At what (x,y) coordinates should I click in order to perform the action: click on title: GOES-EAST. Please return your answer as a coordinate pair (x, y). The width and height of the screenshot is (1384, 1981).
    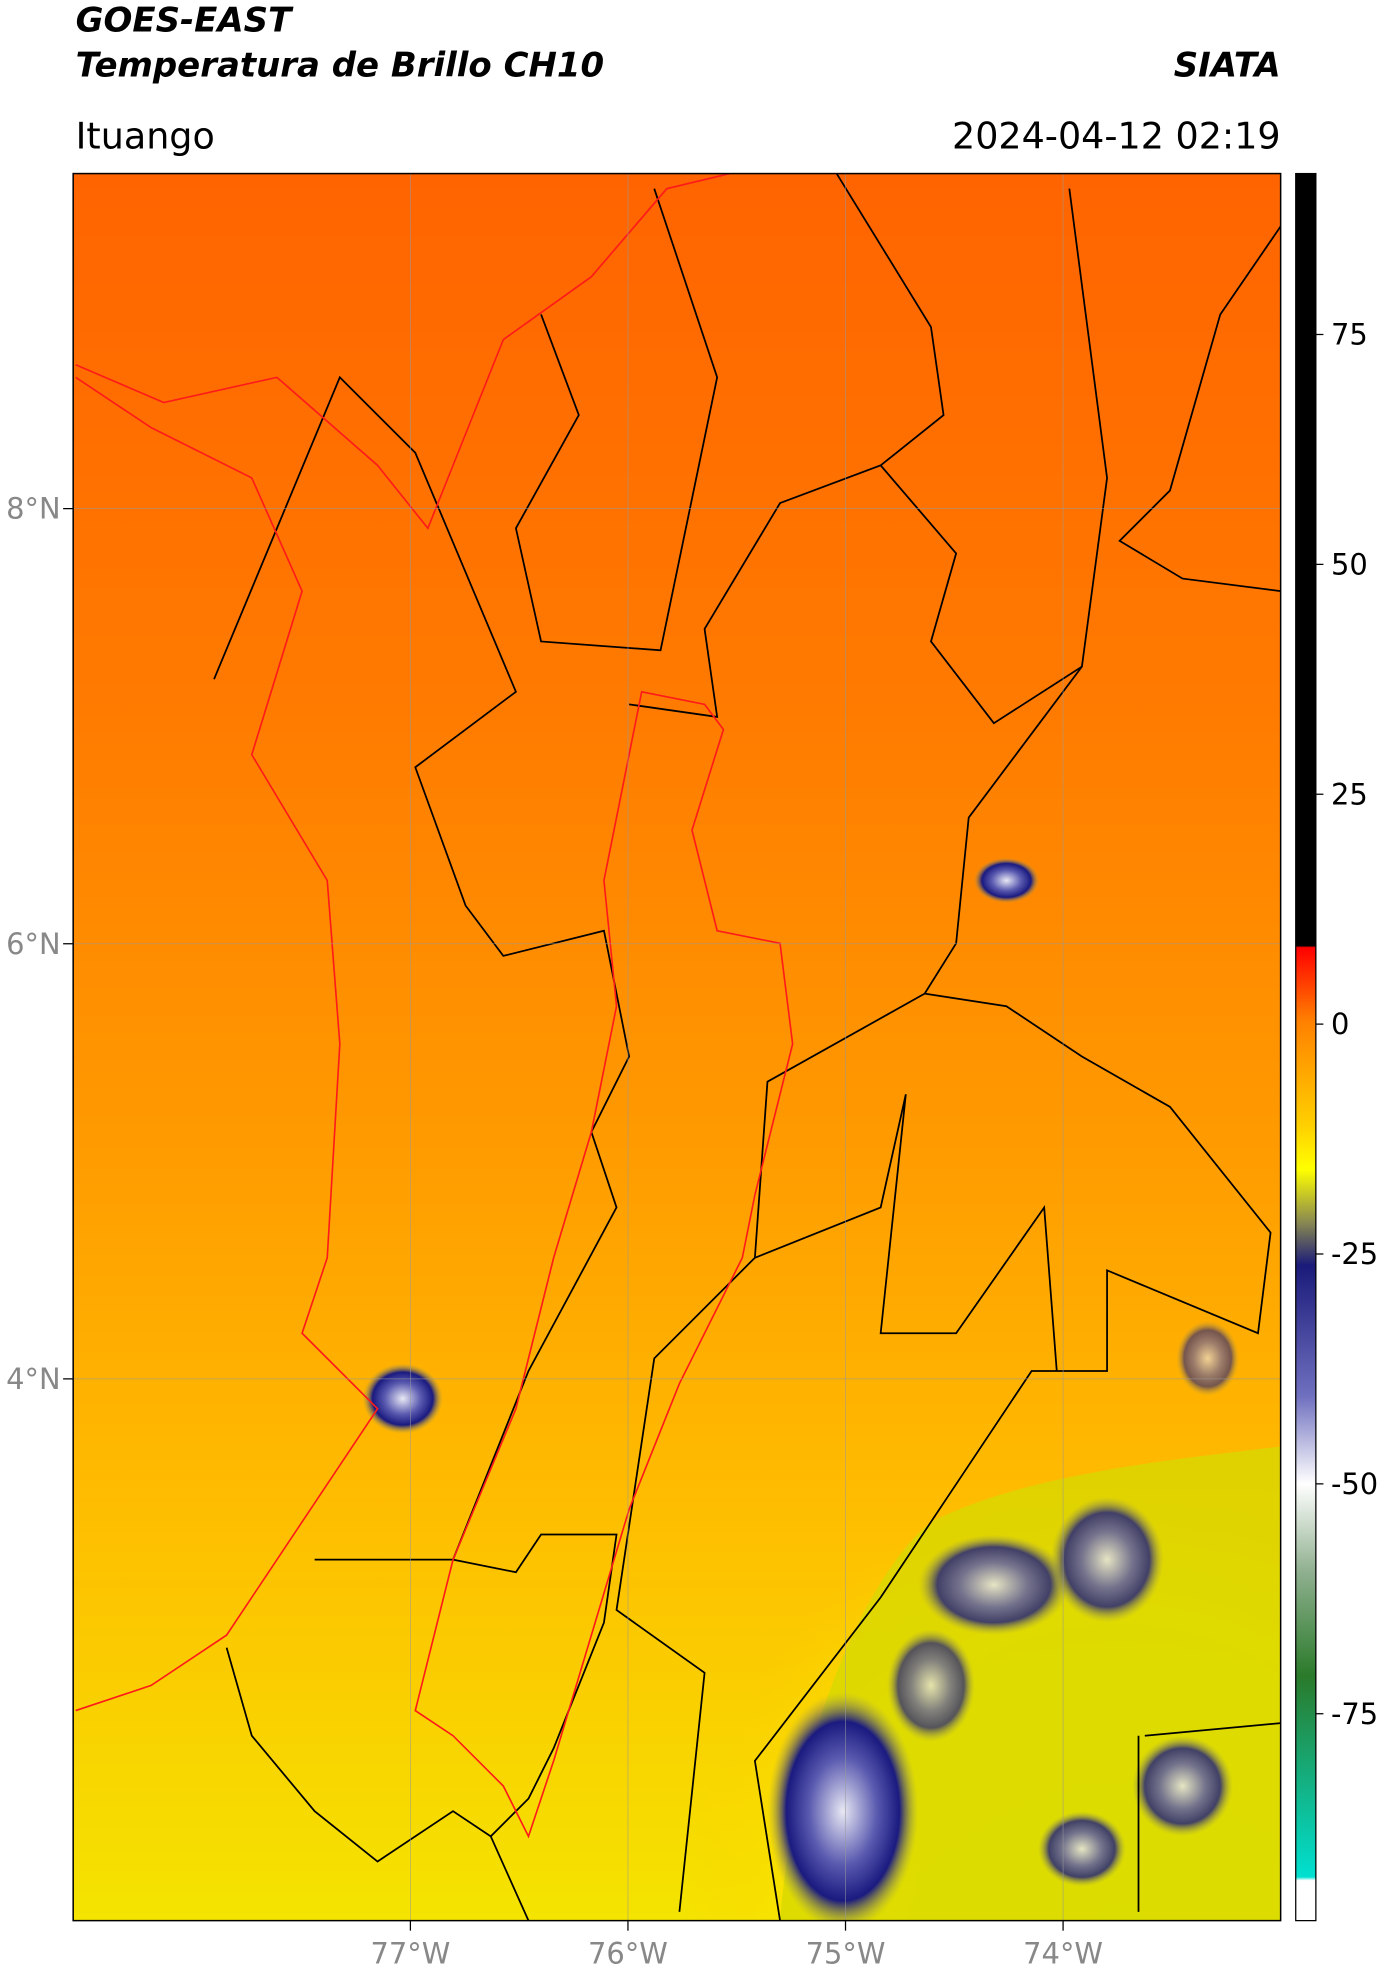
    Looking at the image, I should click on (185, 20).